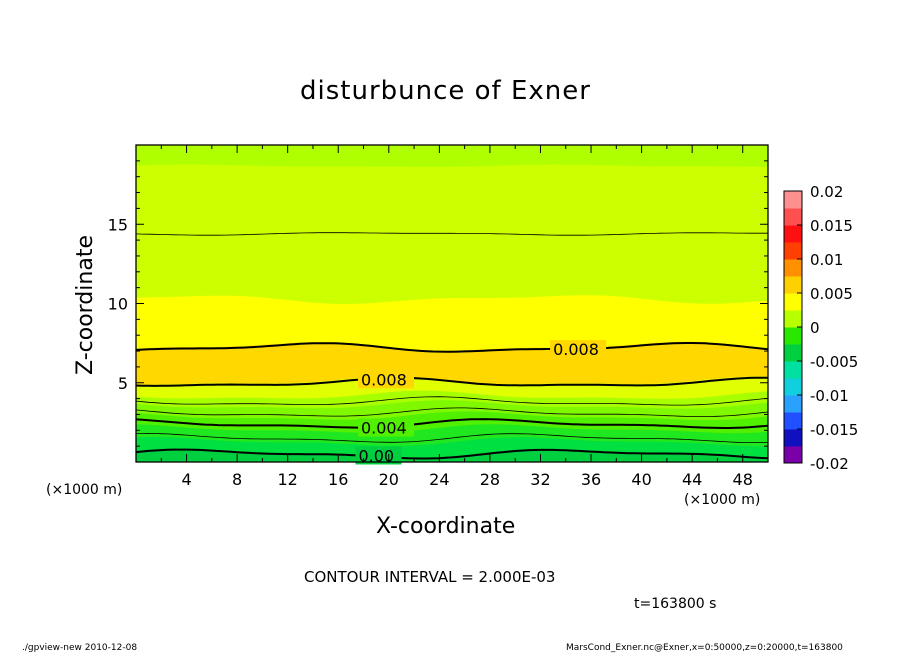 The width and height of the screenshot is (904, 654). Describe the element at coordinates (389, 479) in the screenshot. I see `x-tick-label: 20` at that location.